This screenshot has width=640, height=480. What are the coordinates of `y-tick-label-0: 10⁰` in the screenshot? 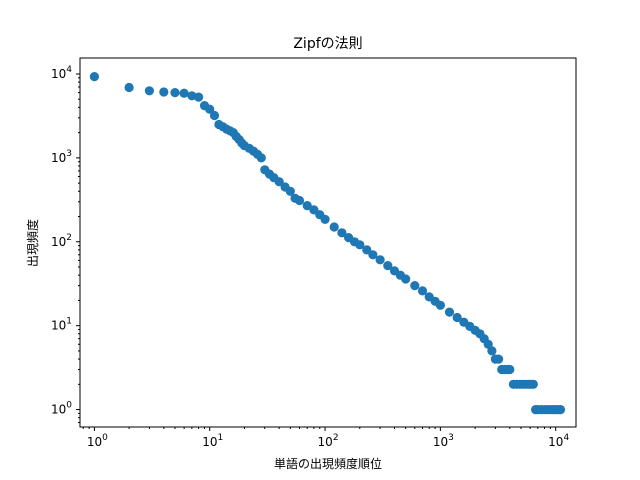 It's located at (61, 409).